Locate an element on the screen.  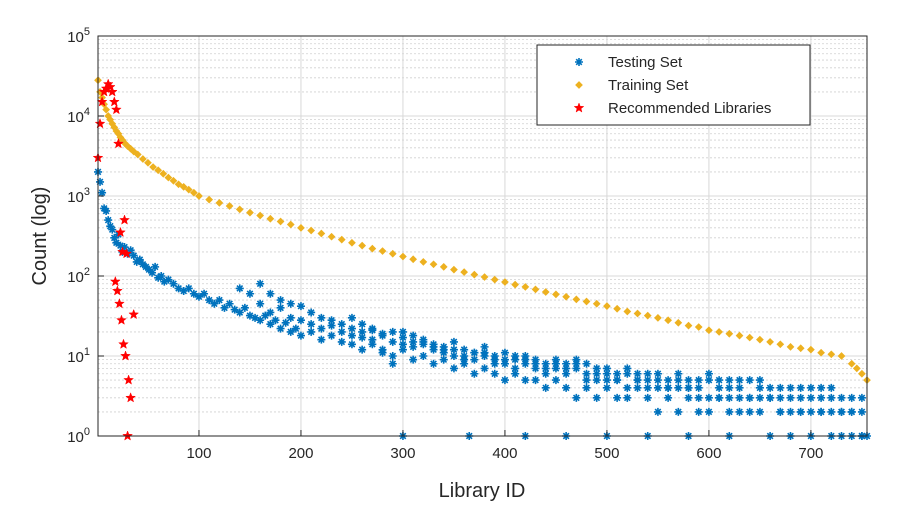
x-tick-label: 500 is located at coordinates (606, 453).